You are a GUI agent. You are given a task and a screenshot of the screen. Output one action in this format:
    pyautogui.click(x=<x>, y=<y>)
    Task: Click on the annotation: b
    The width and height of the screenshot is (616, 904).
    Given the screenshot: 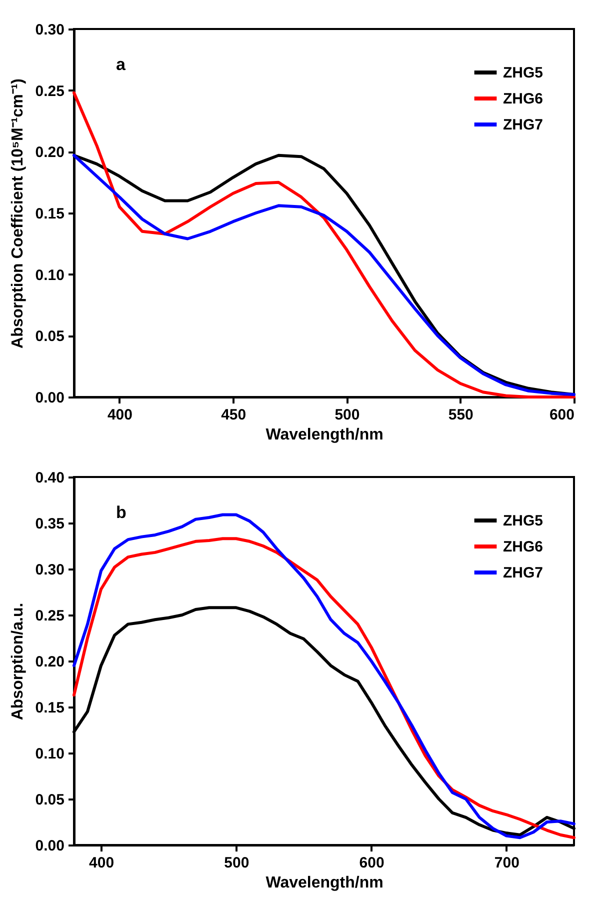 What is the action you would take?
    pyautogui.click(x=121, y=512)
    